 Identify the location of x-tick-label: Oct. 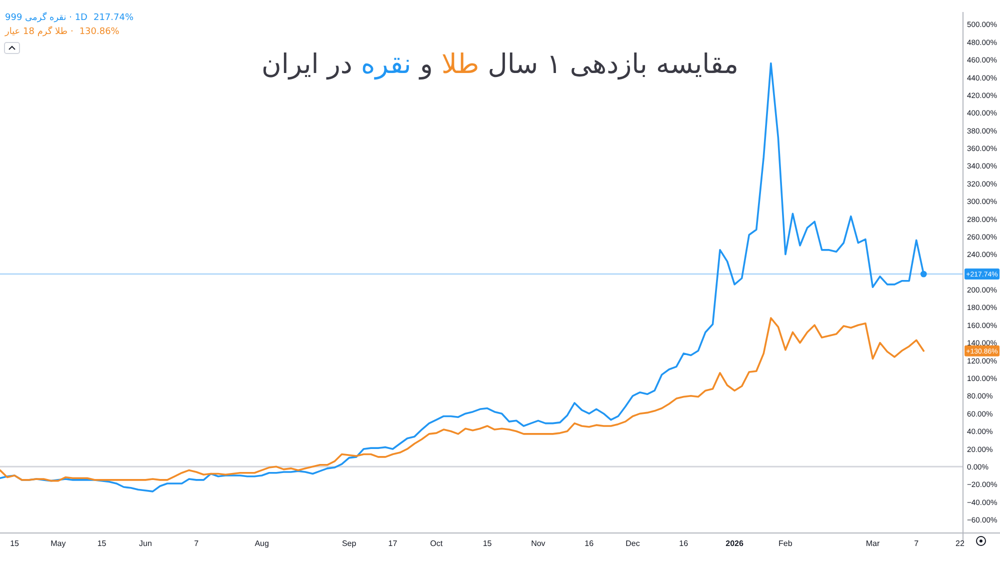
(437, 543).